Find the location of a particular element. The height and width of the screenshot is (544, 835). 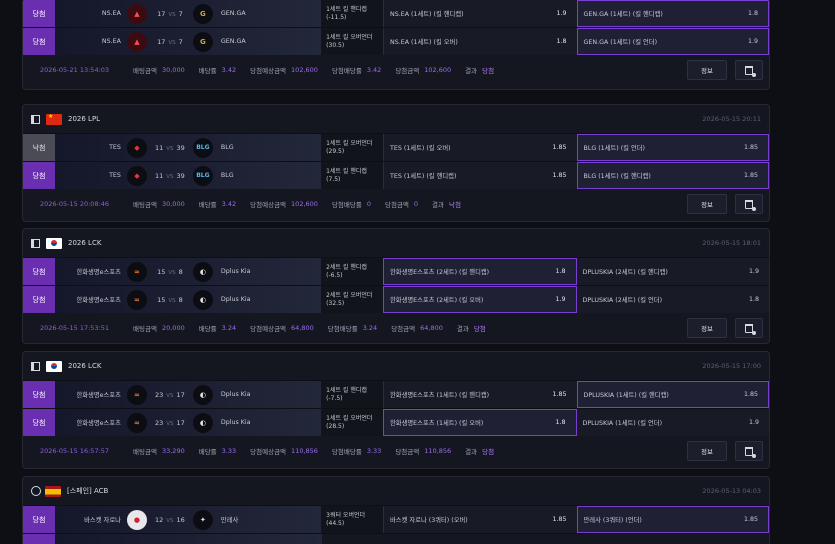

bet-date: 2026-05-15 16:57:57 is located at coordinates (75, 451).